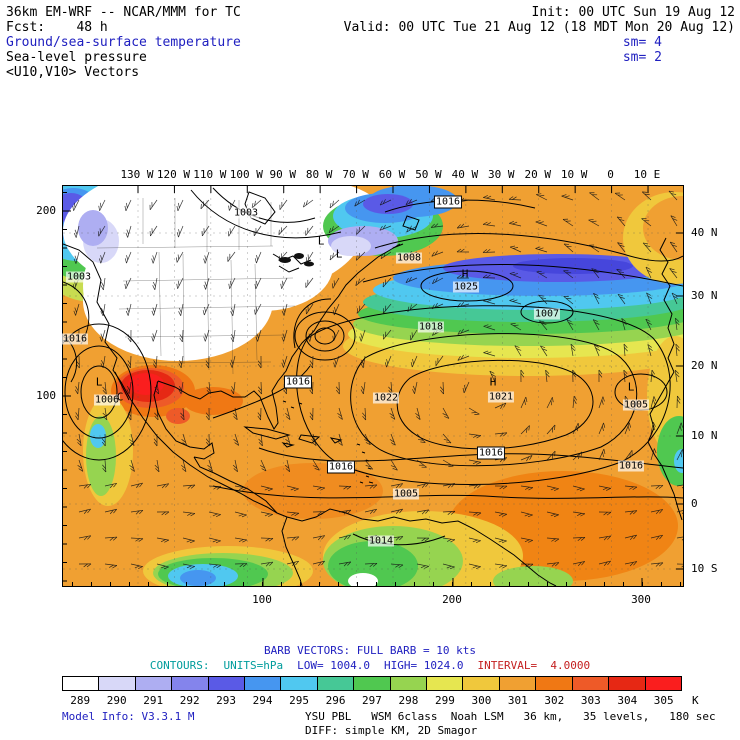 This screenshot has height=740, width=740. Describe the element at coordinates (452, 599) in the screenshot. I see `bottom-axis-label: 200` at that location.